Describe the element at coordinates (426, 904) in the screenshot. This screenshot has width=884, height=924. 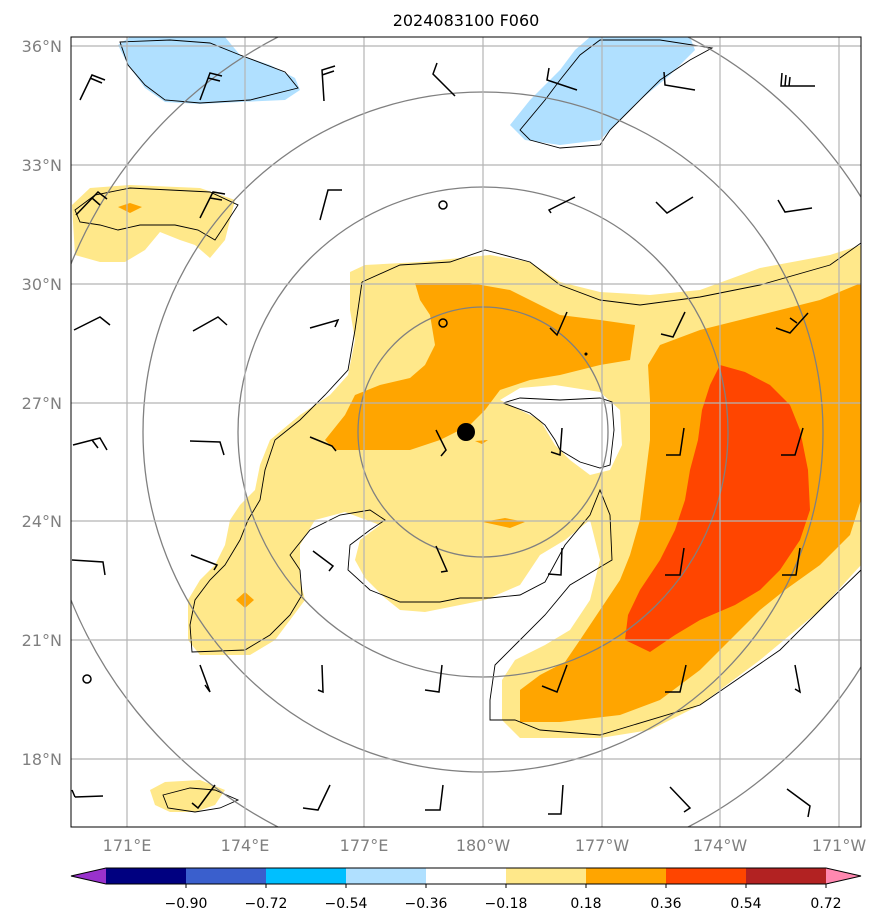
I see `colorbar-tick-label: −0.36` at that location.